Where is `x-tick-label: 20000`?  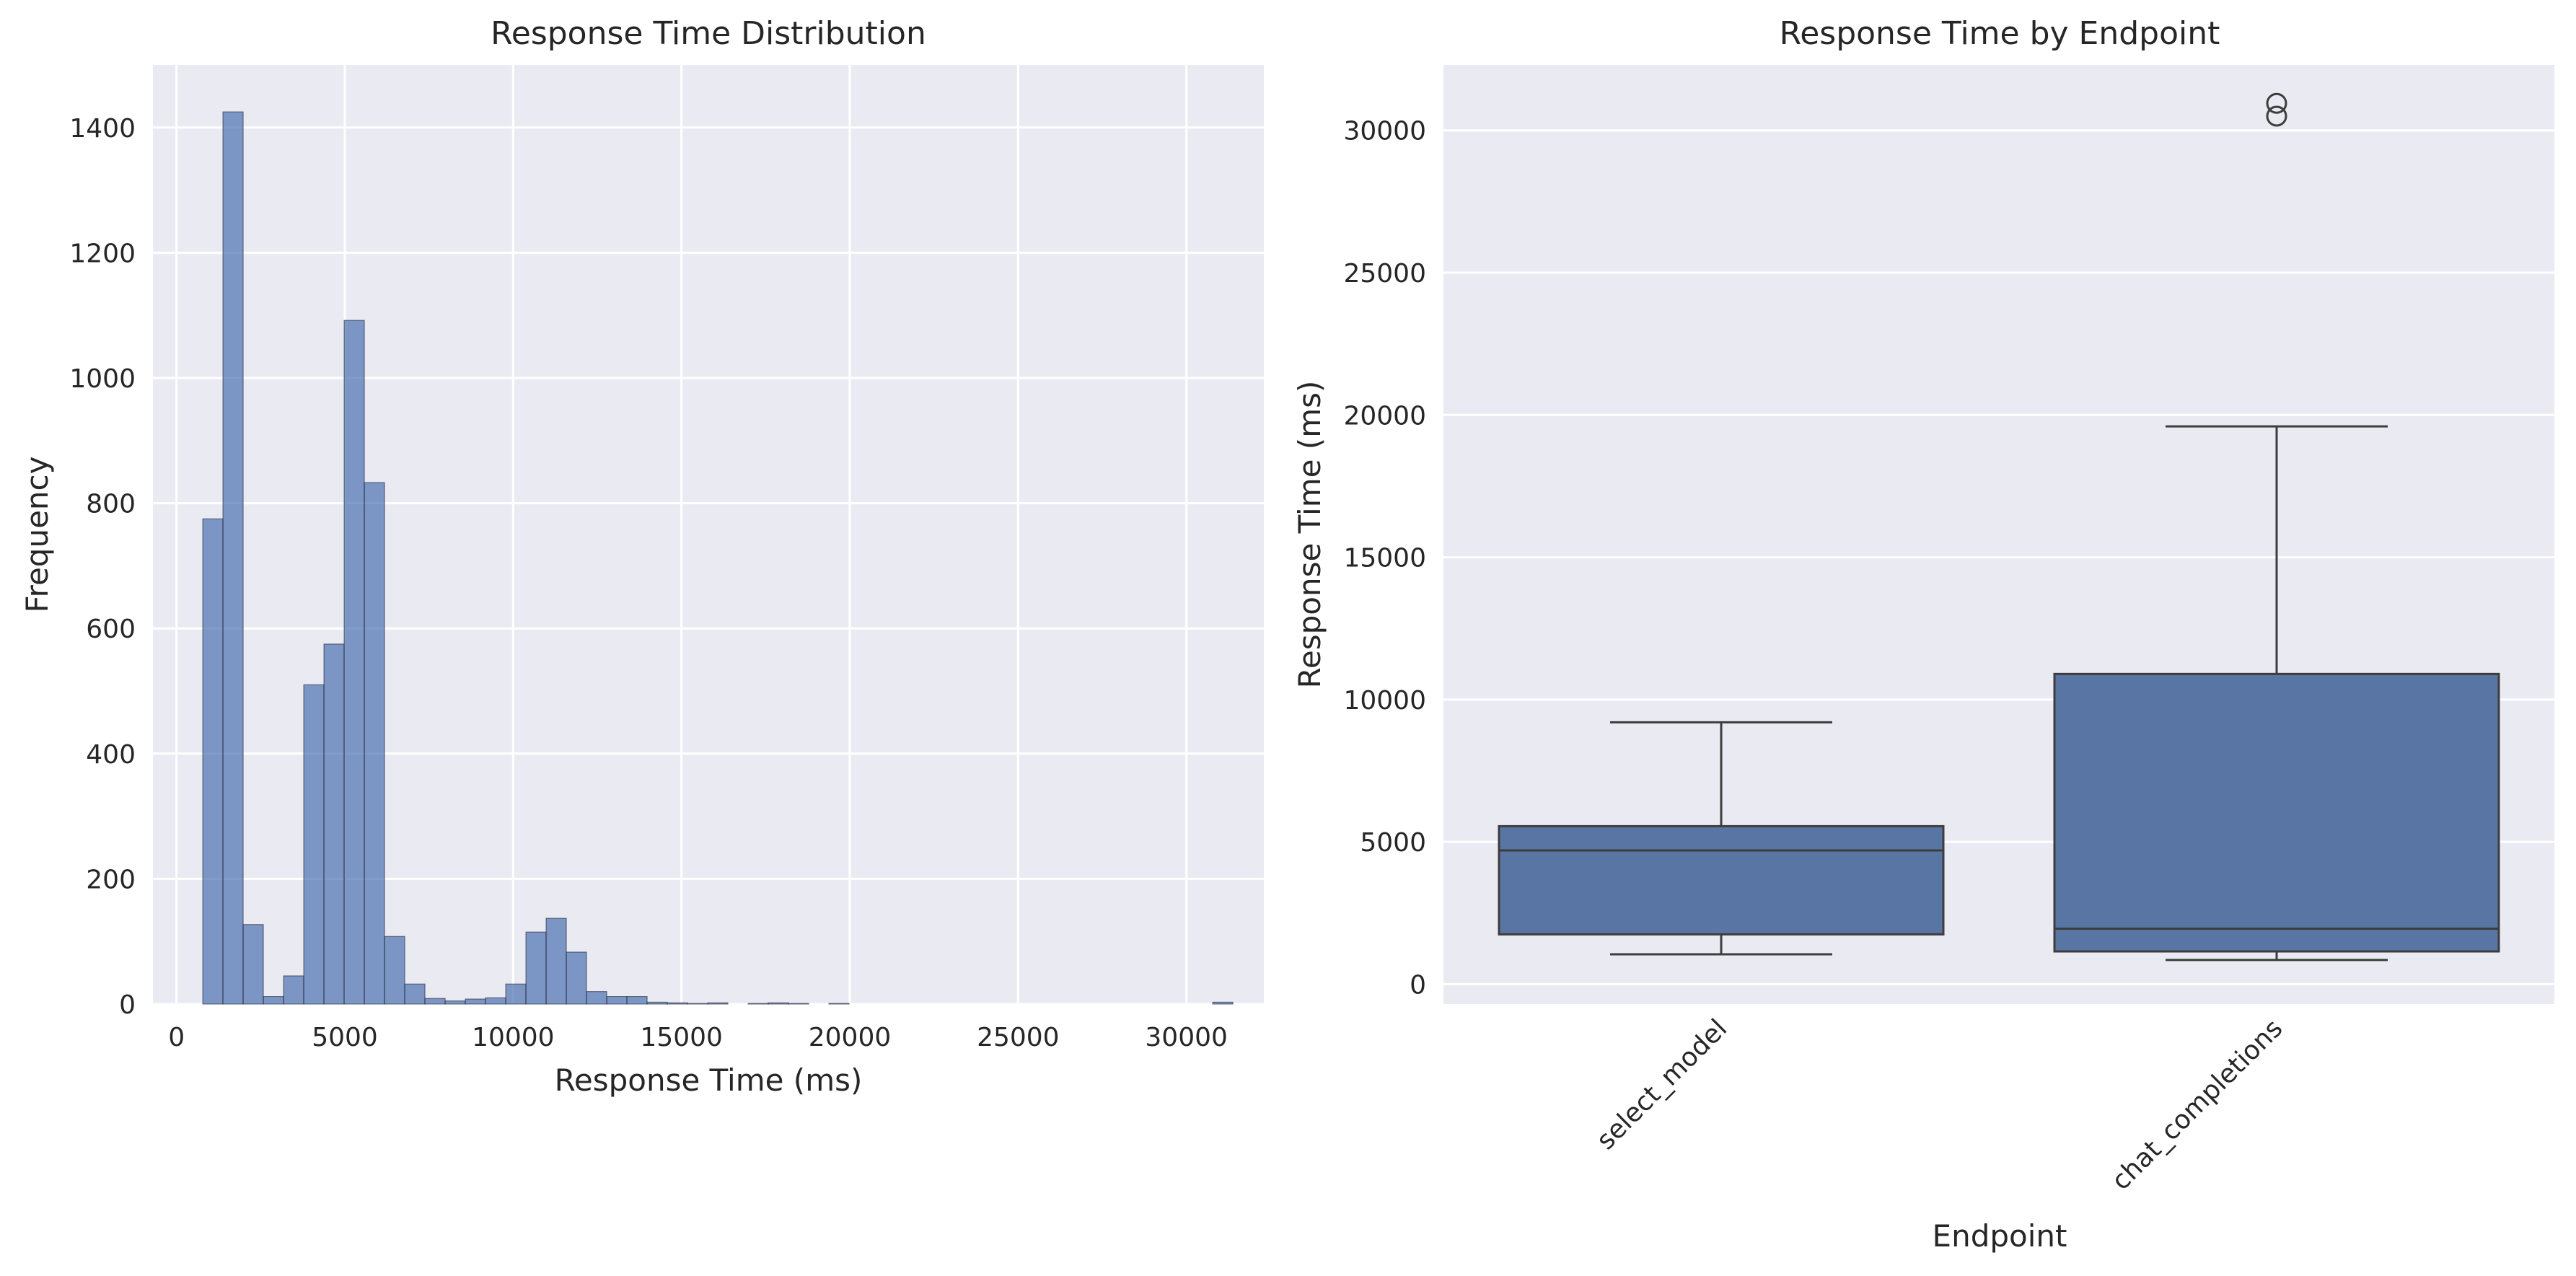 x-tick-label: 20000 is located at coordinates (850, 1037).